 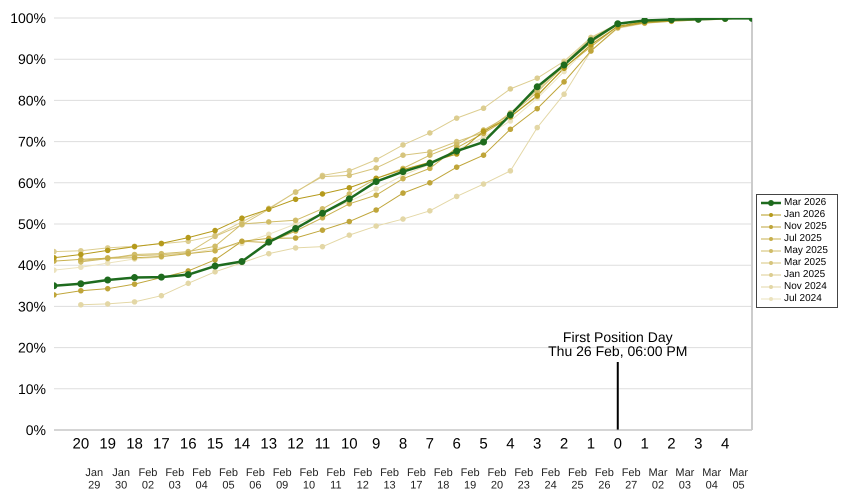 I want to click on y-tick-label: 80%, so click(x=32, y=100).